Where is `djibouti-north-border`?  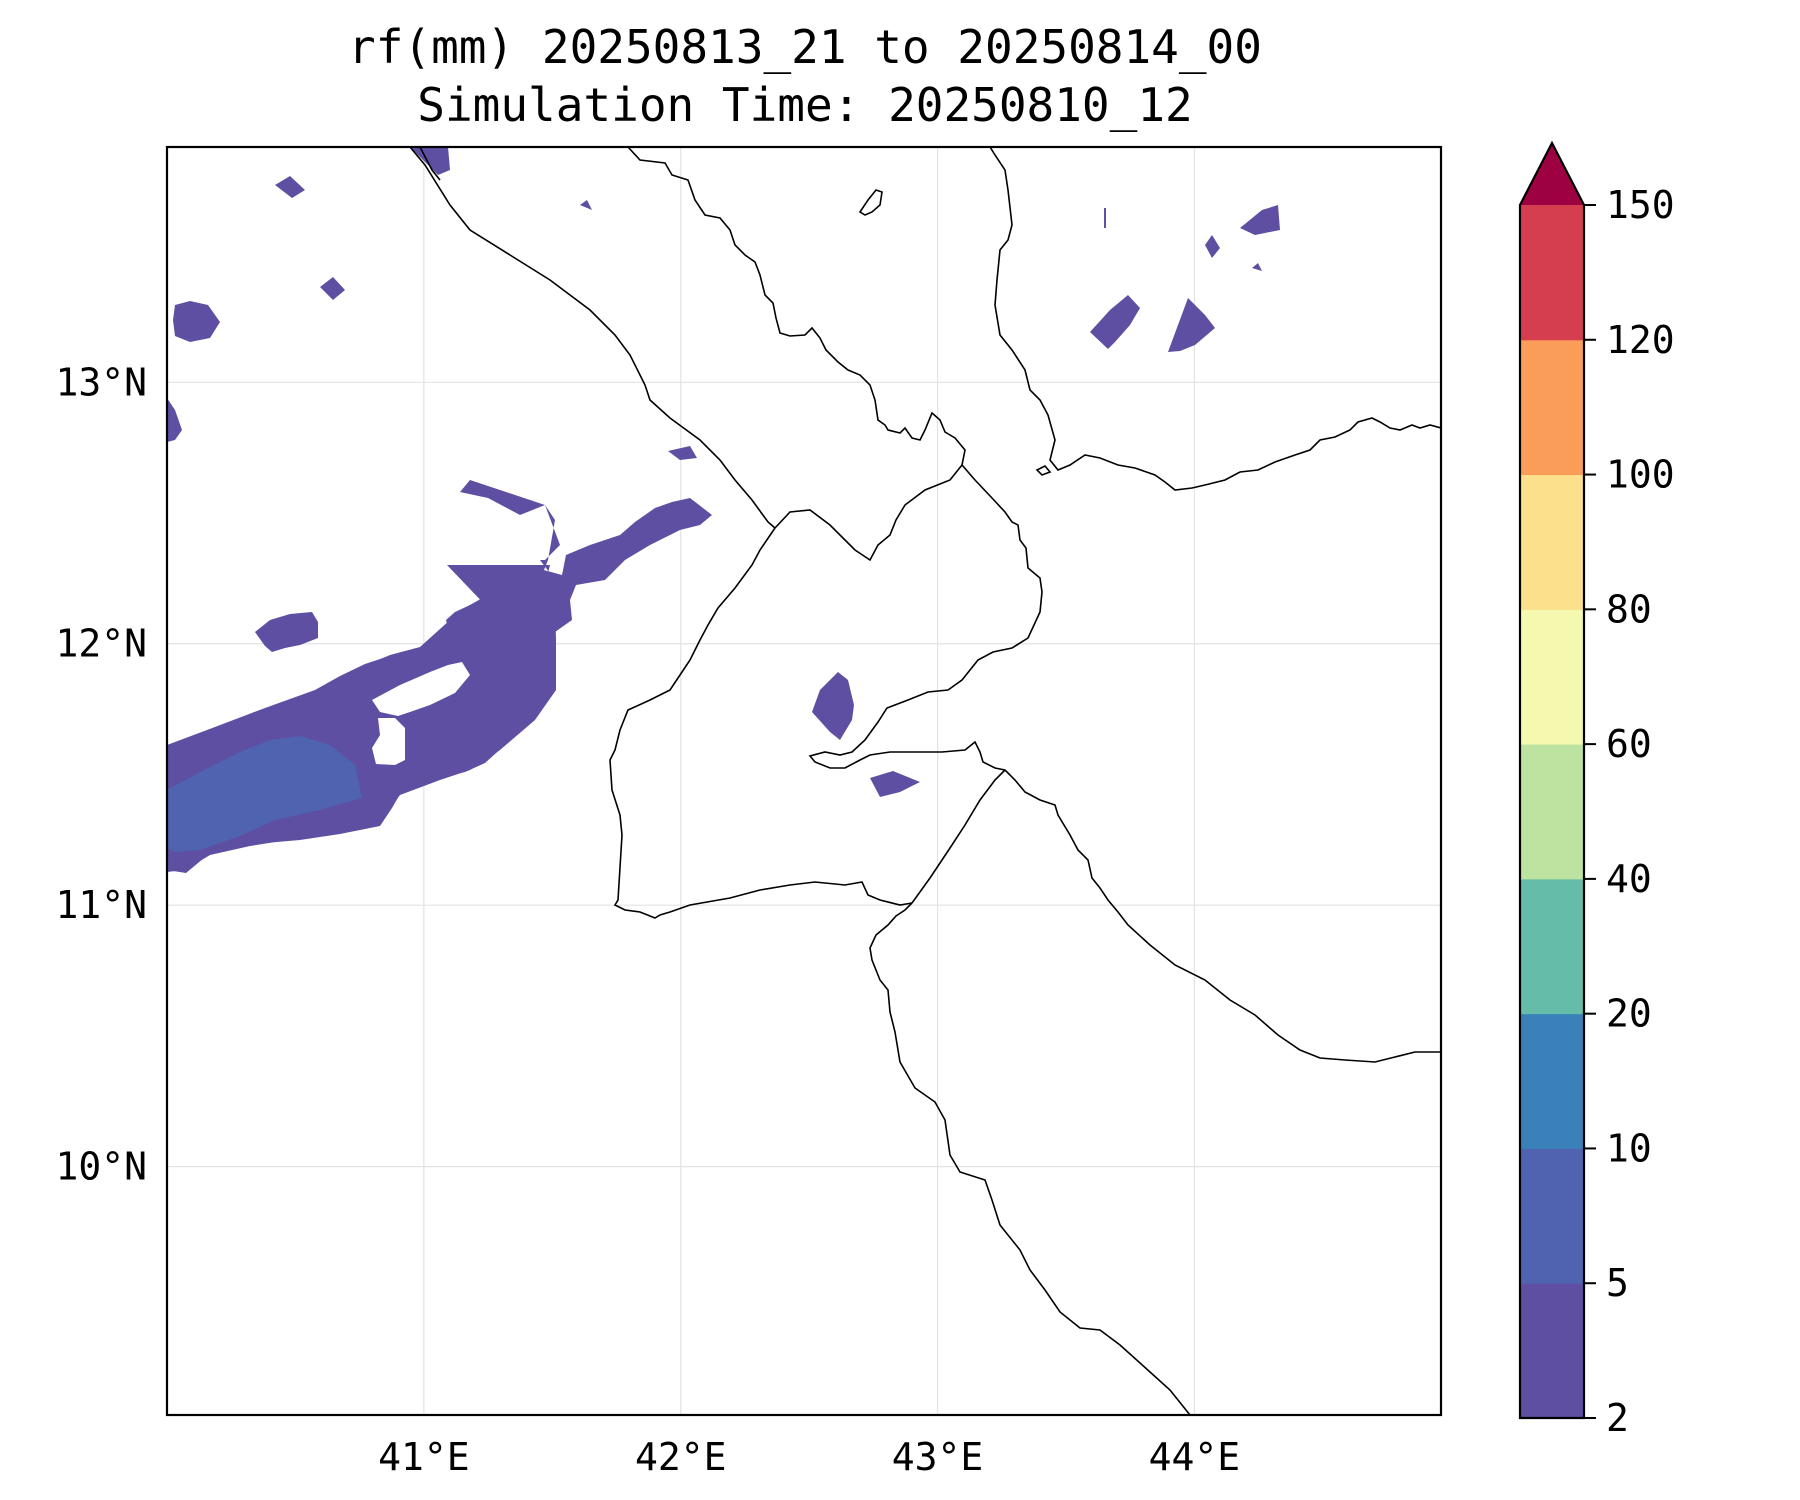
djibouti-north-border is located at coordinates (868, 513).